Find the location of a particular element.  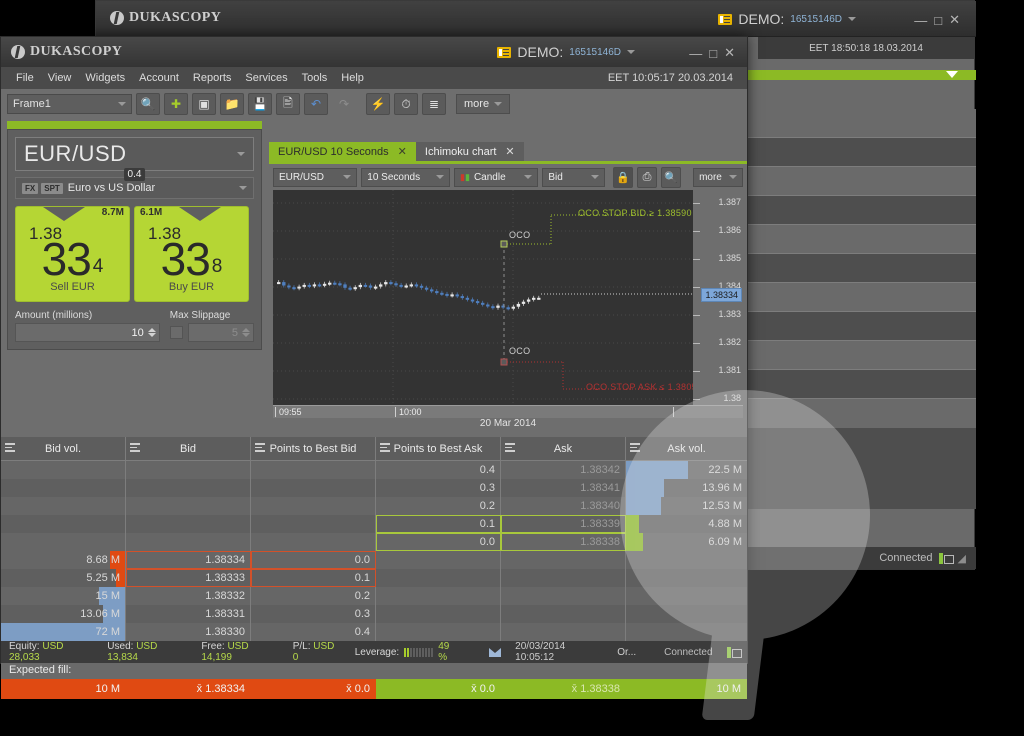

orderbook-ask-row: 0.0 1.38338 6.09 M is located at coordinates (374, 542).